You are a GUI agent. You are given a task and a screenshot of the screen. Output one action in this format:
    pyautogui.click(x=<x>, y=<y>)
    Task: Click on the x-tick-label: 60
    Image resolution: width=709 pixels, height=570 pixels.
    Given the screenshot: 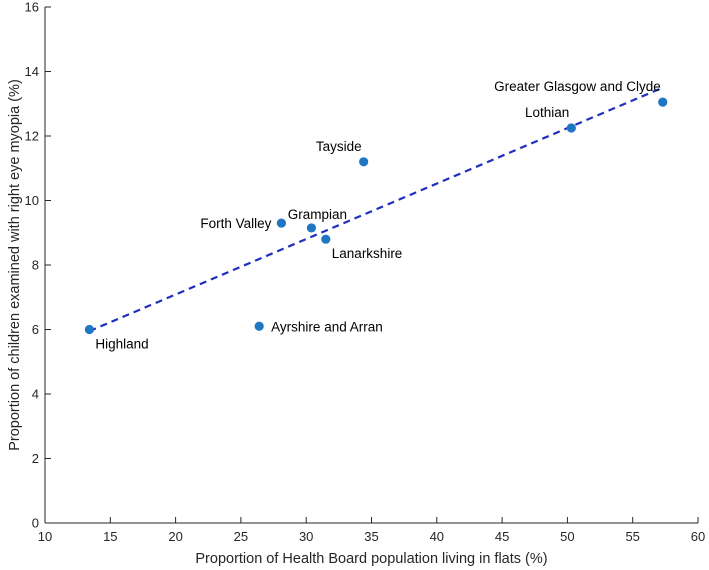 What is the action you would take?
    pyautogui.click(x=698, y=536)
    